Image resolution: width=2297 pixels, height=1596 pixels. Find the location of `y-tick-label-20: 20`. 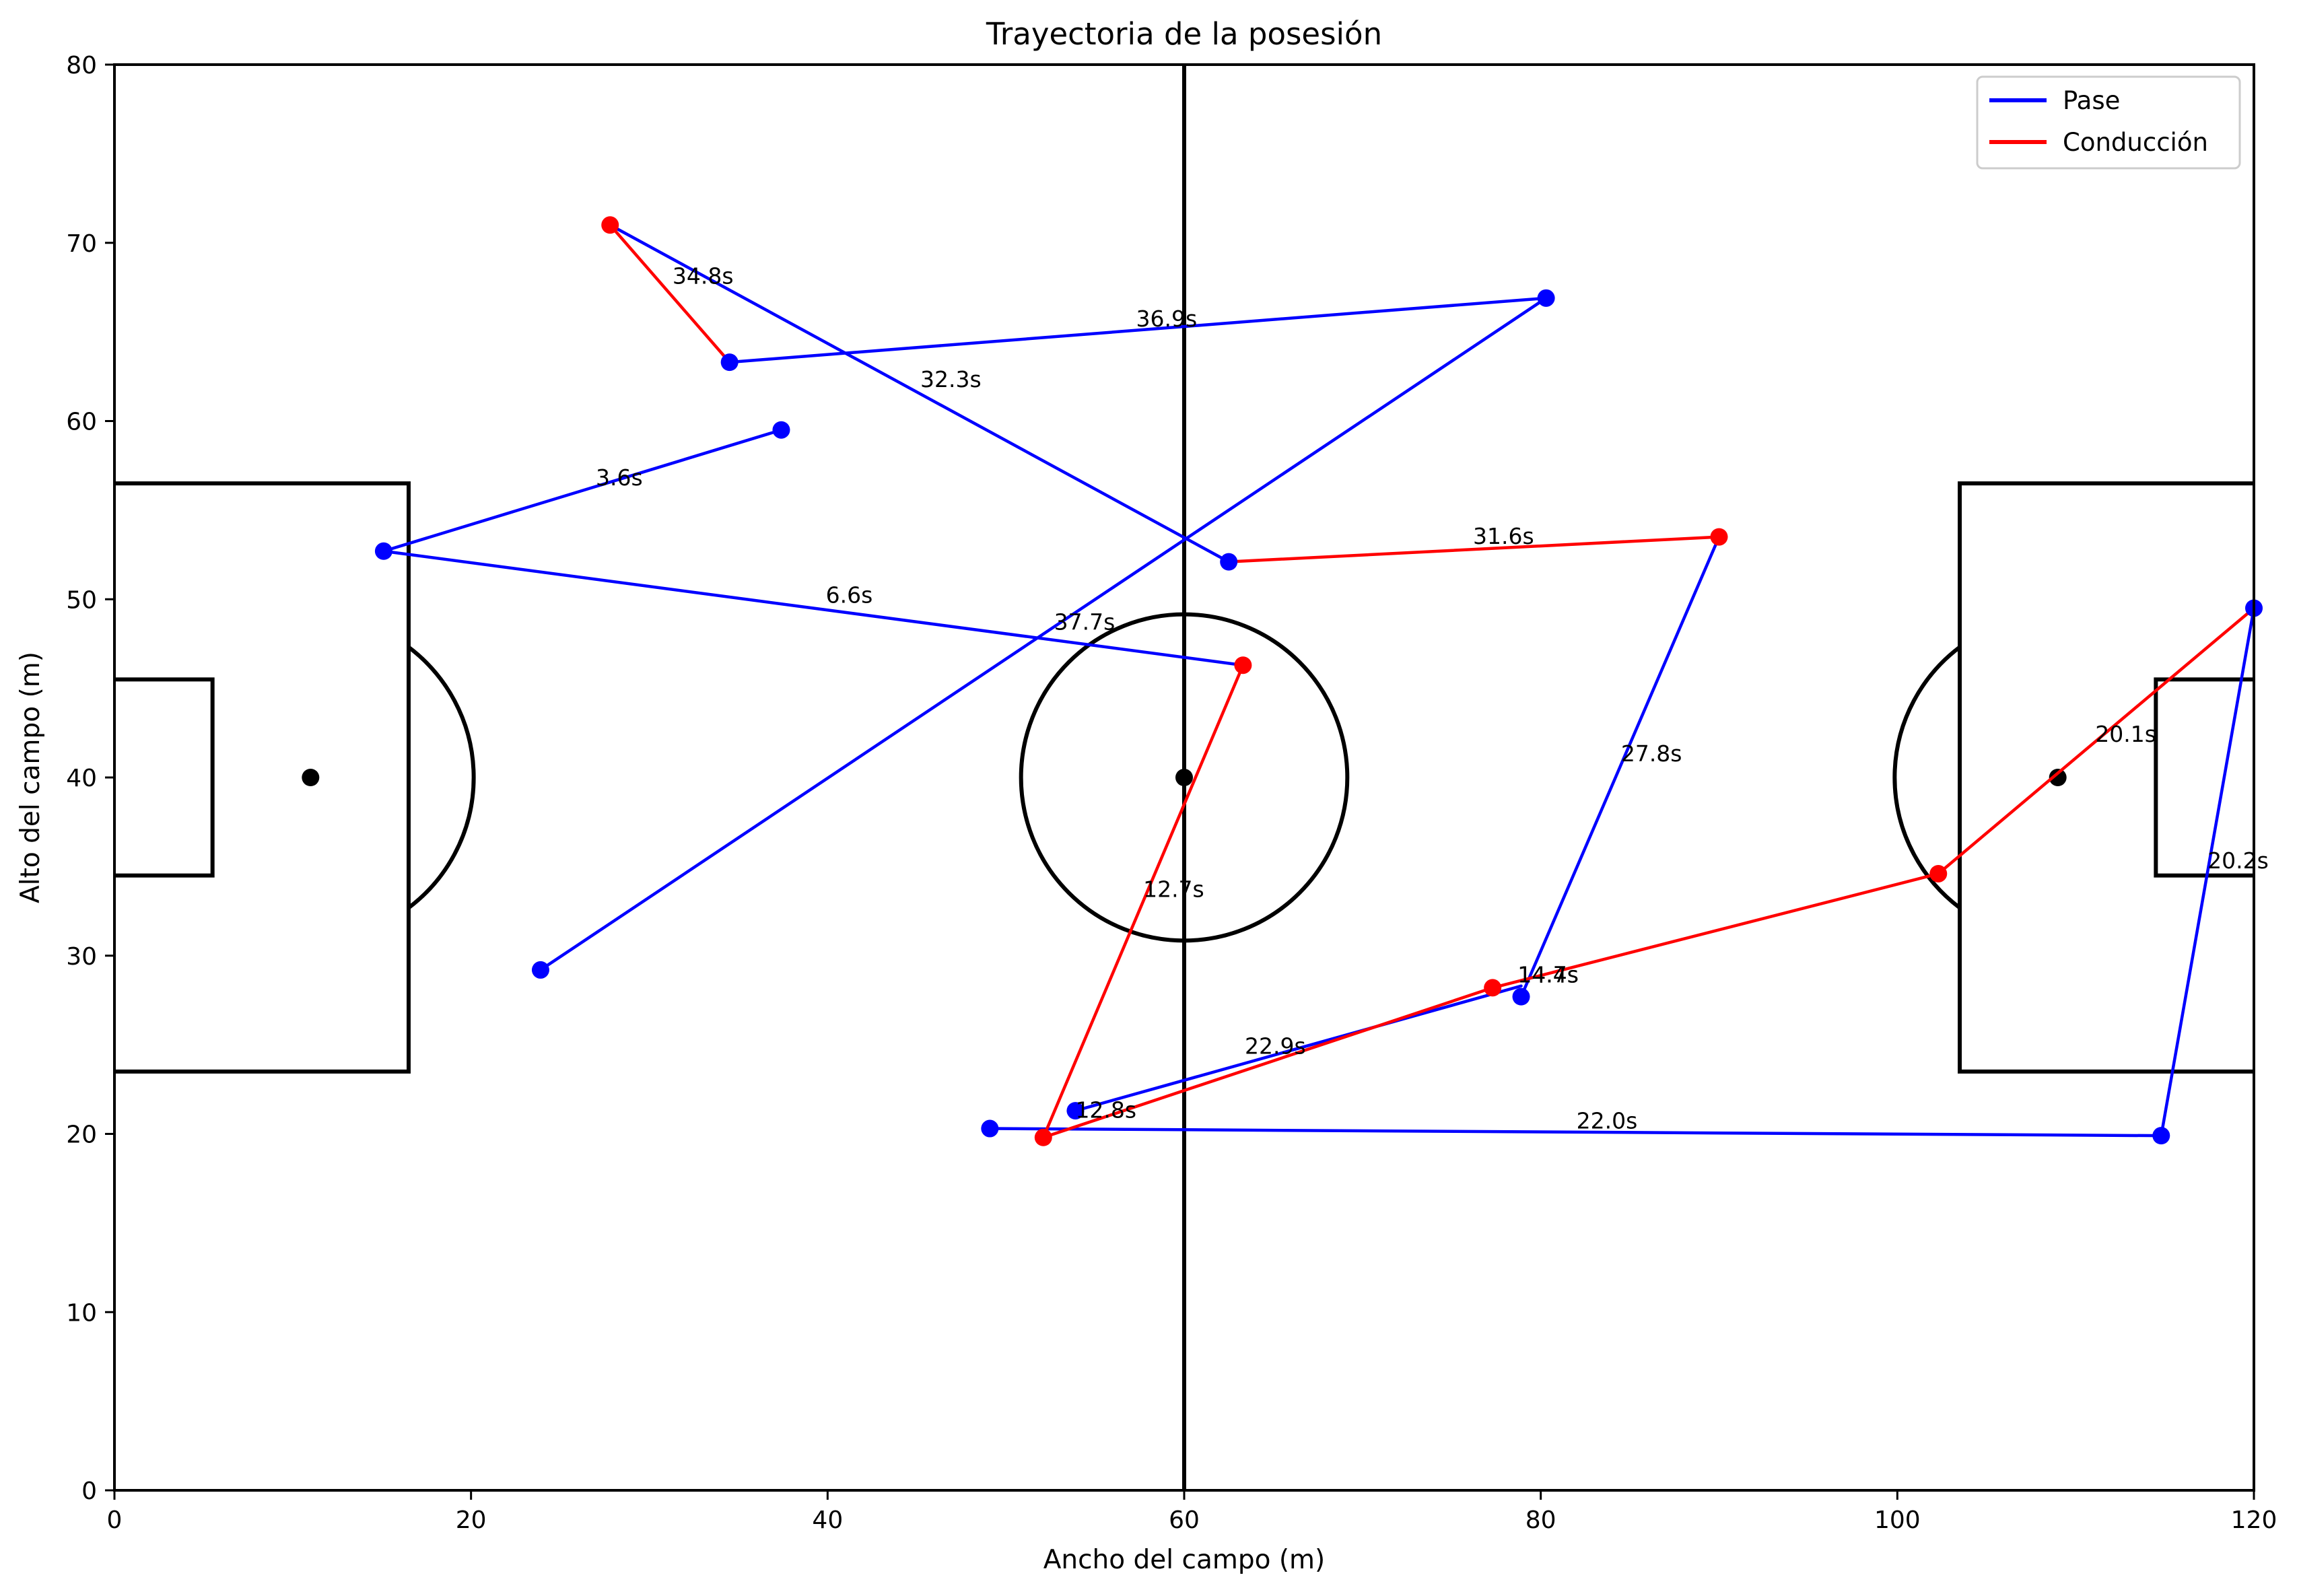

y-tick-label-20: 20 is located at coordinates (81, 1135).